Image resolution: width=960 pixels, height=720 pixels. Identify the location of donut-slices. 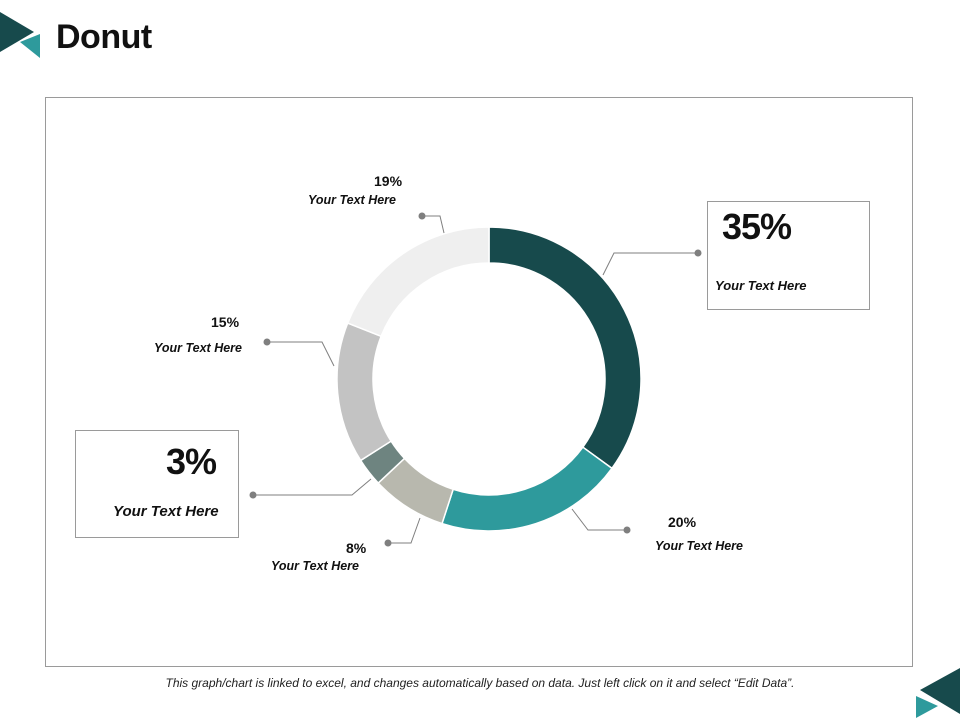
(489, 379).